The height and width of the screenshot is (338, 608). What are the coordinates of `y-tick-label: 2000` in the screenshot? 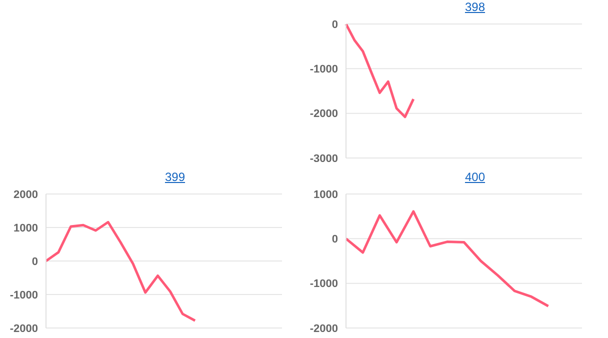 It's located at (26, 194).